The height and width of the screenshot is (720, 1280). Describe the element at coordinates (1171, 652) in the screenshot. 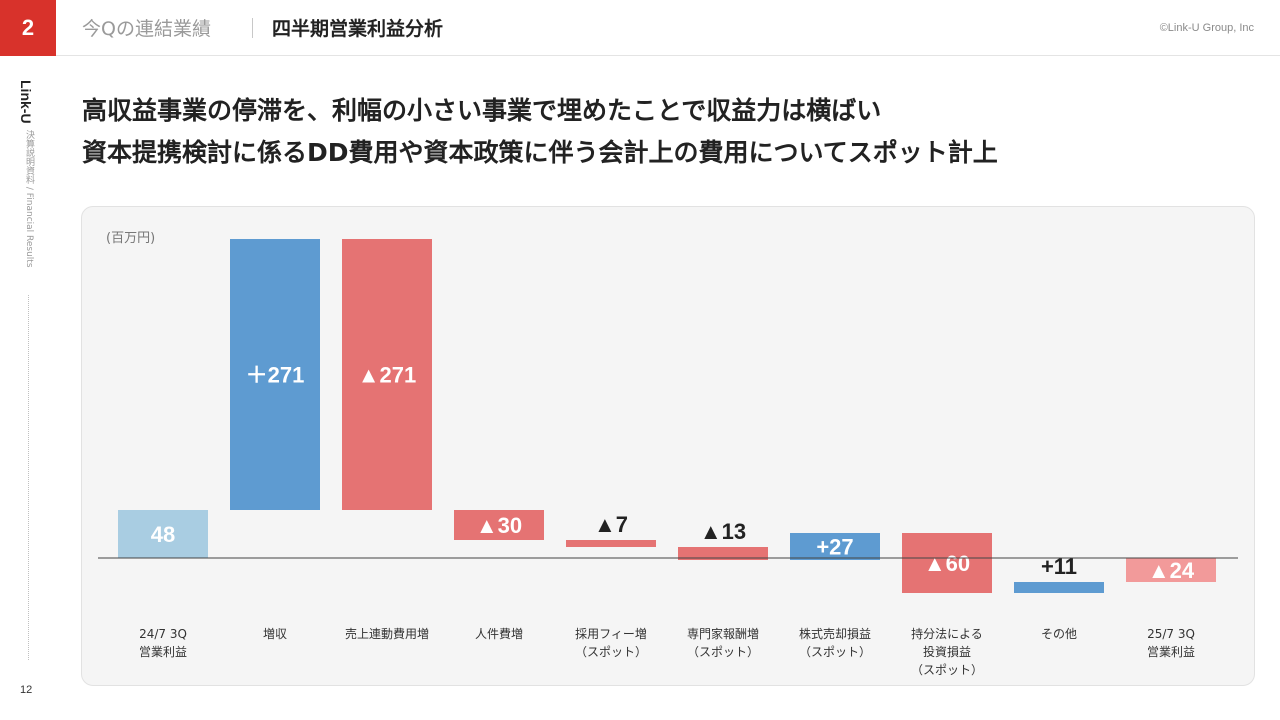

I see `category-label-10-line-2: 営業利益` at that location.